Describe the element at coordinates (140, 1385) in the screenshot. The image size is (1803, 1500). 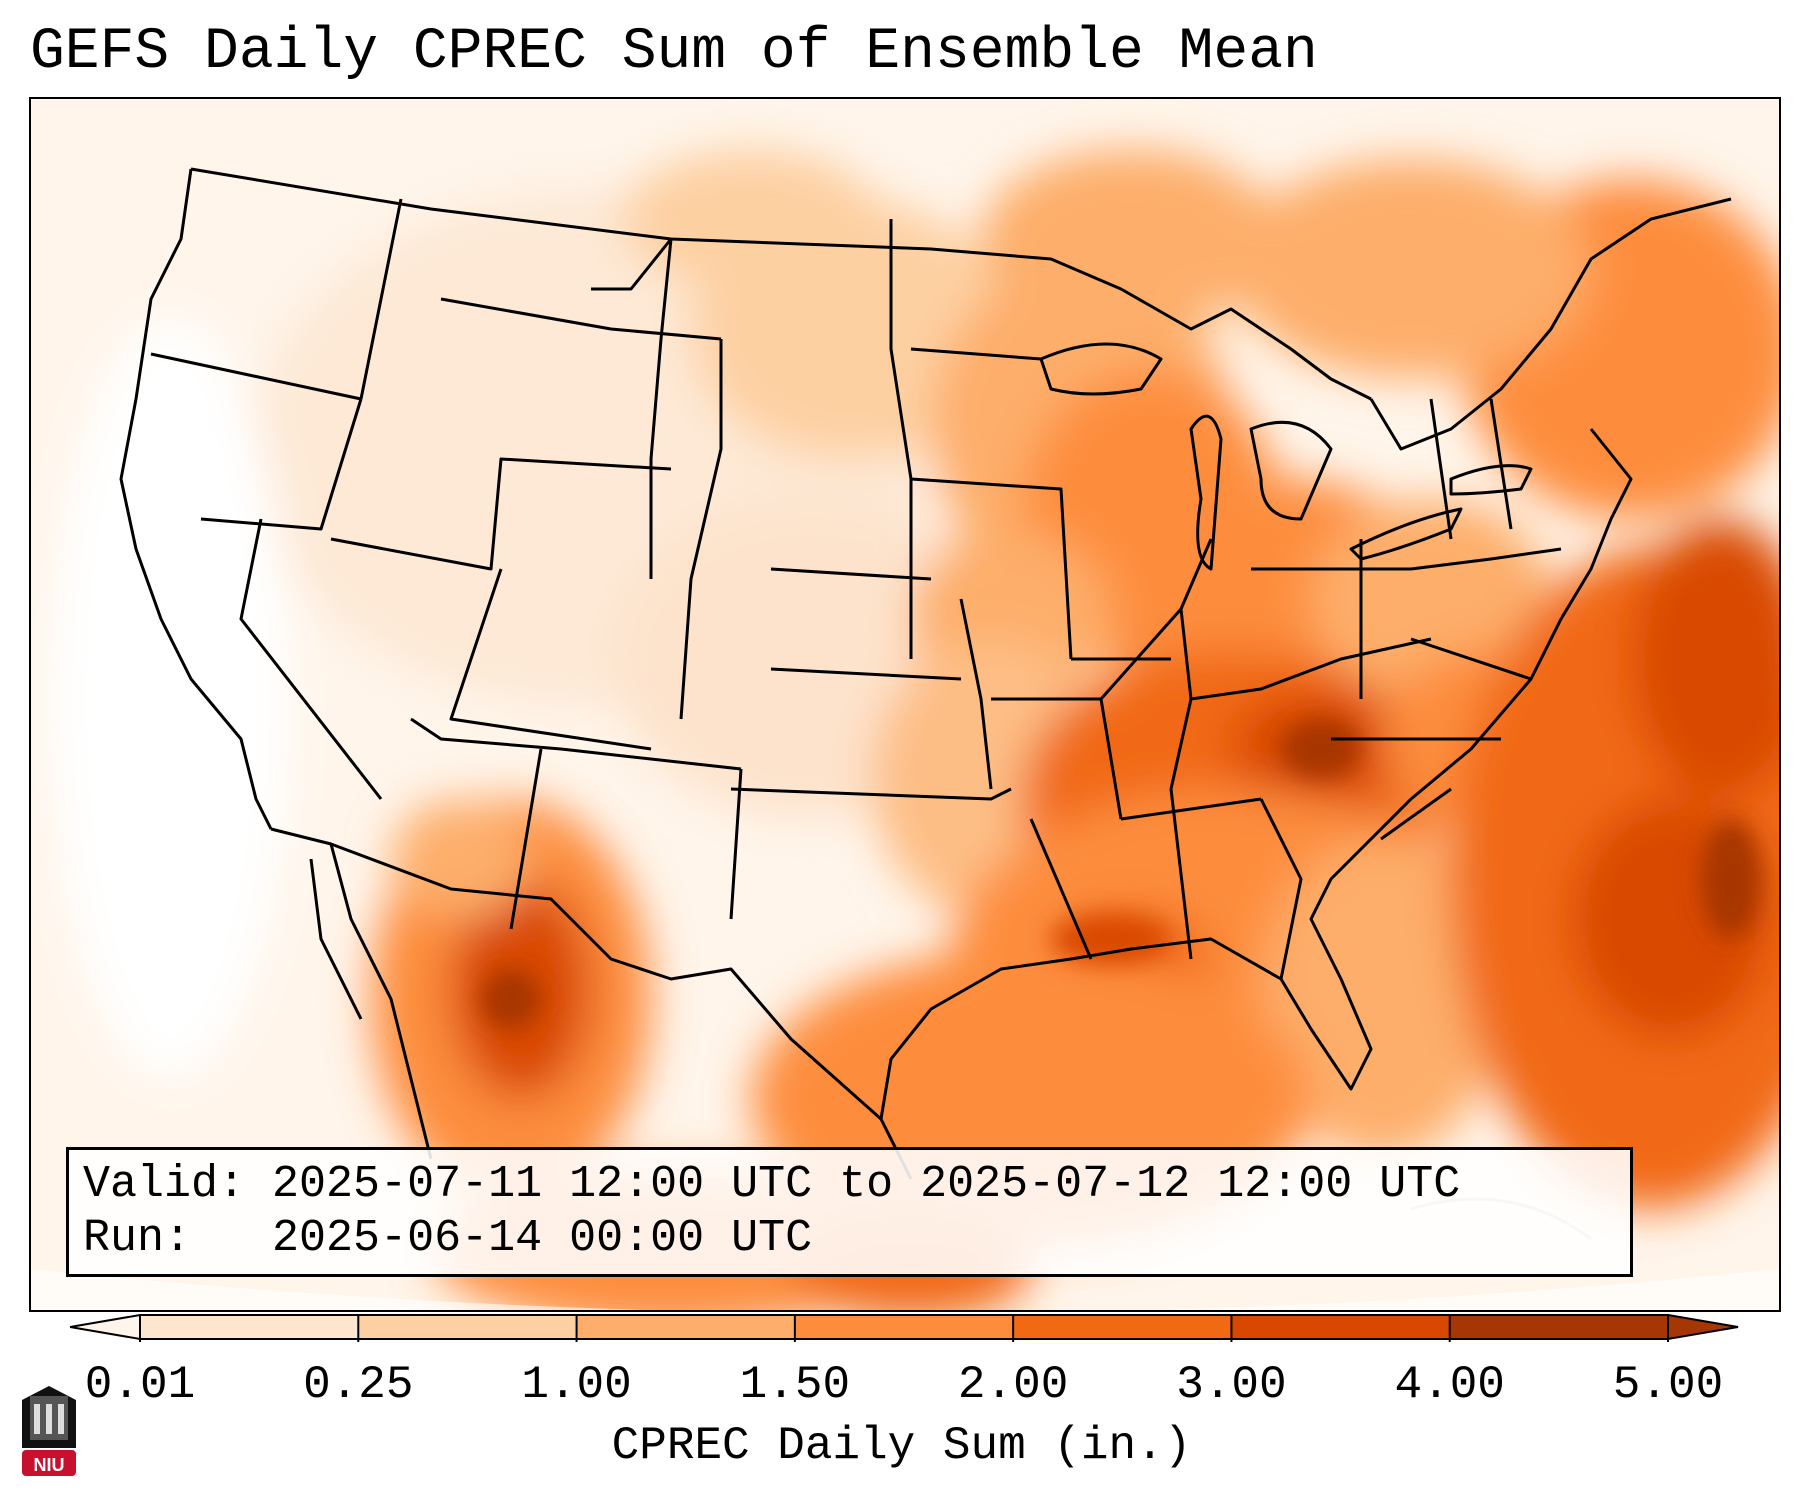
I see `colorbar-tick-label: 0.01` at that location.